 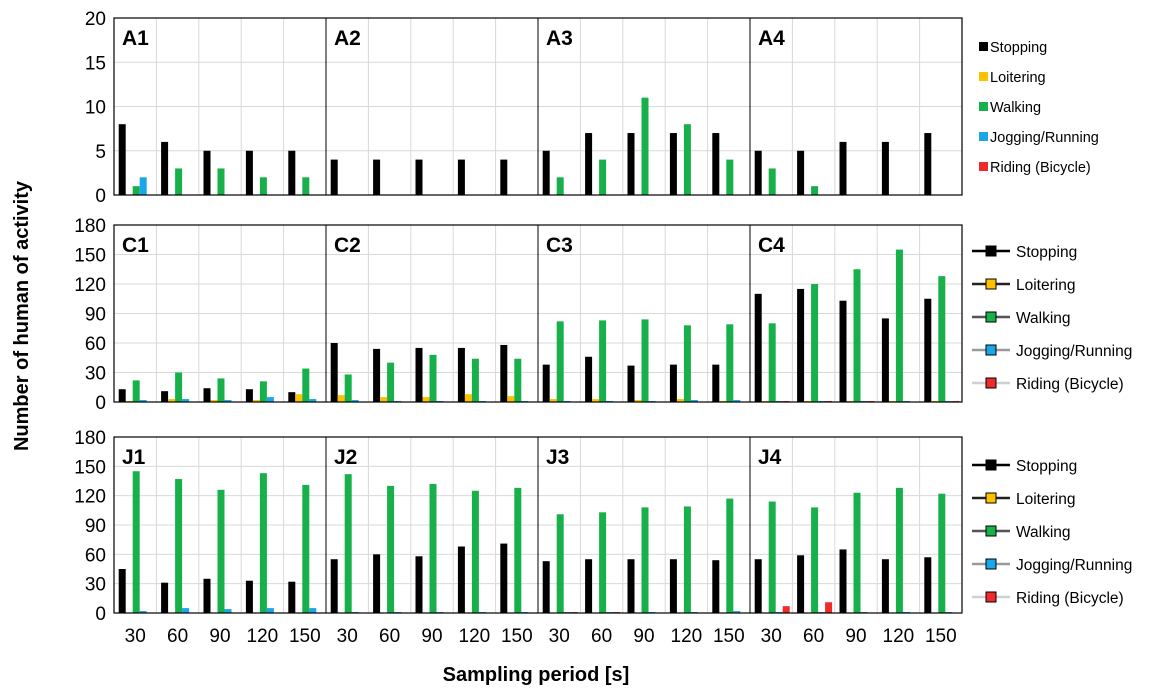 What do you see at coordinates (347, 245) in the screenshot?
I see `panel-label-c2: C2` at bounding box center [347, 245].